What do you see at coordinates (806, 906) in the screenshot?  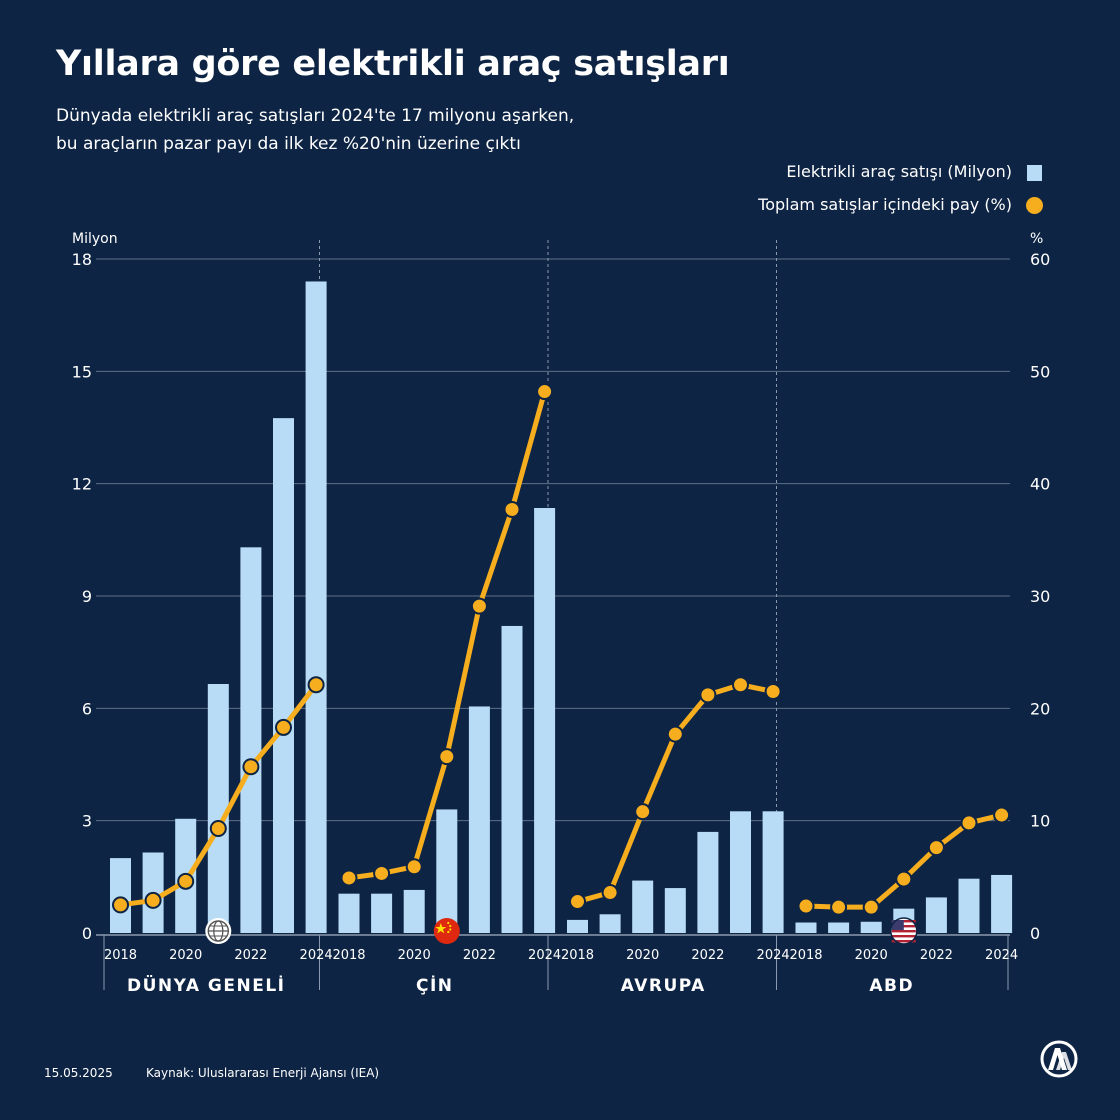 I see `share-point-4-2018` at bounding box center [806, 906].